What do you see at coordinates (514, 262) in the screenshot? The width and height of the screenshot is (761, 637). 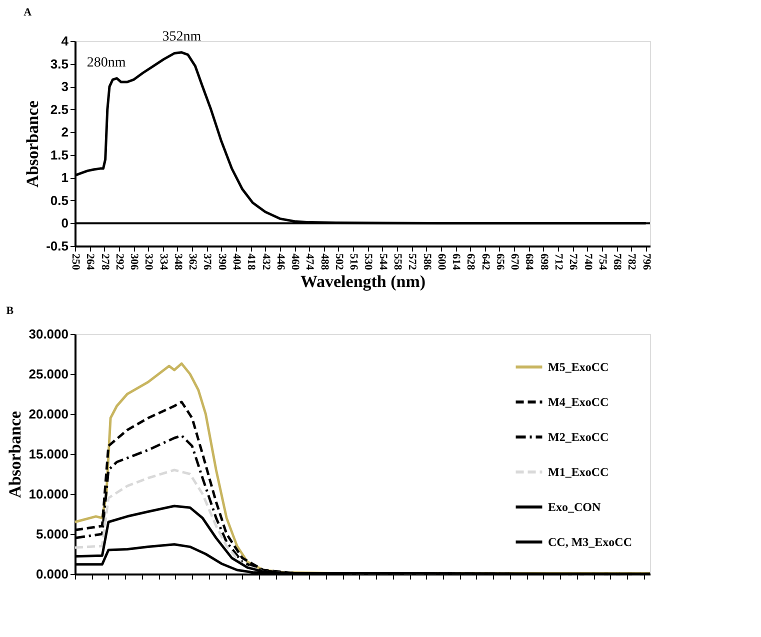 I see `x-tick-label: 670` at bounding box center [514, 262].